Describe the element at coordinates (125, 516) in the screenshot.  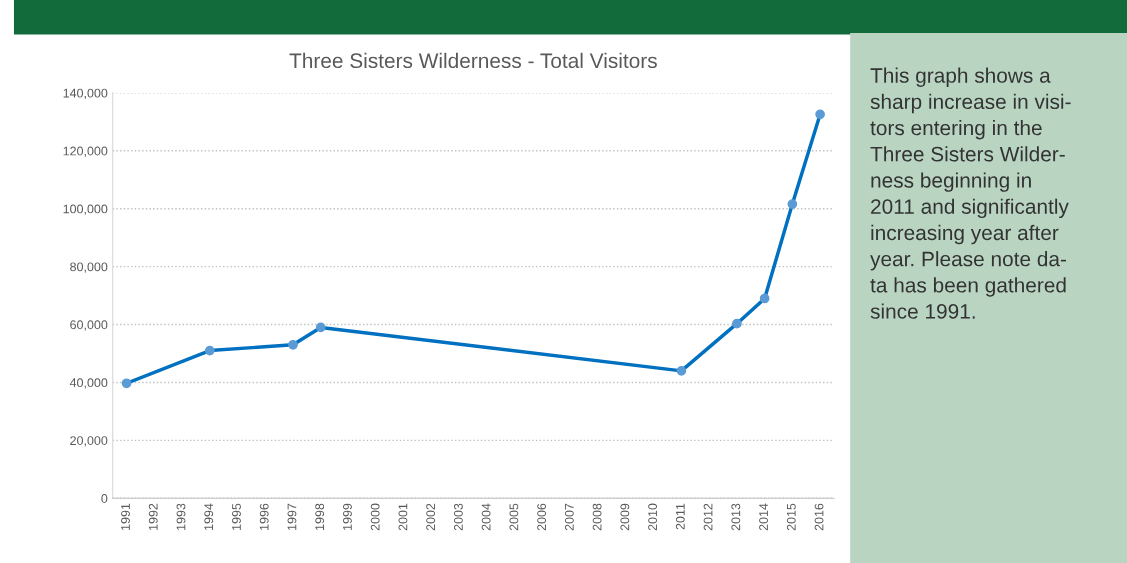
I see `x-tick-label: 1991` at that location.